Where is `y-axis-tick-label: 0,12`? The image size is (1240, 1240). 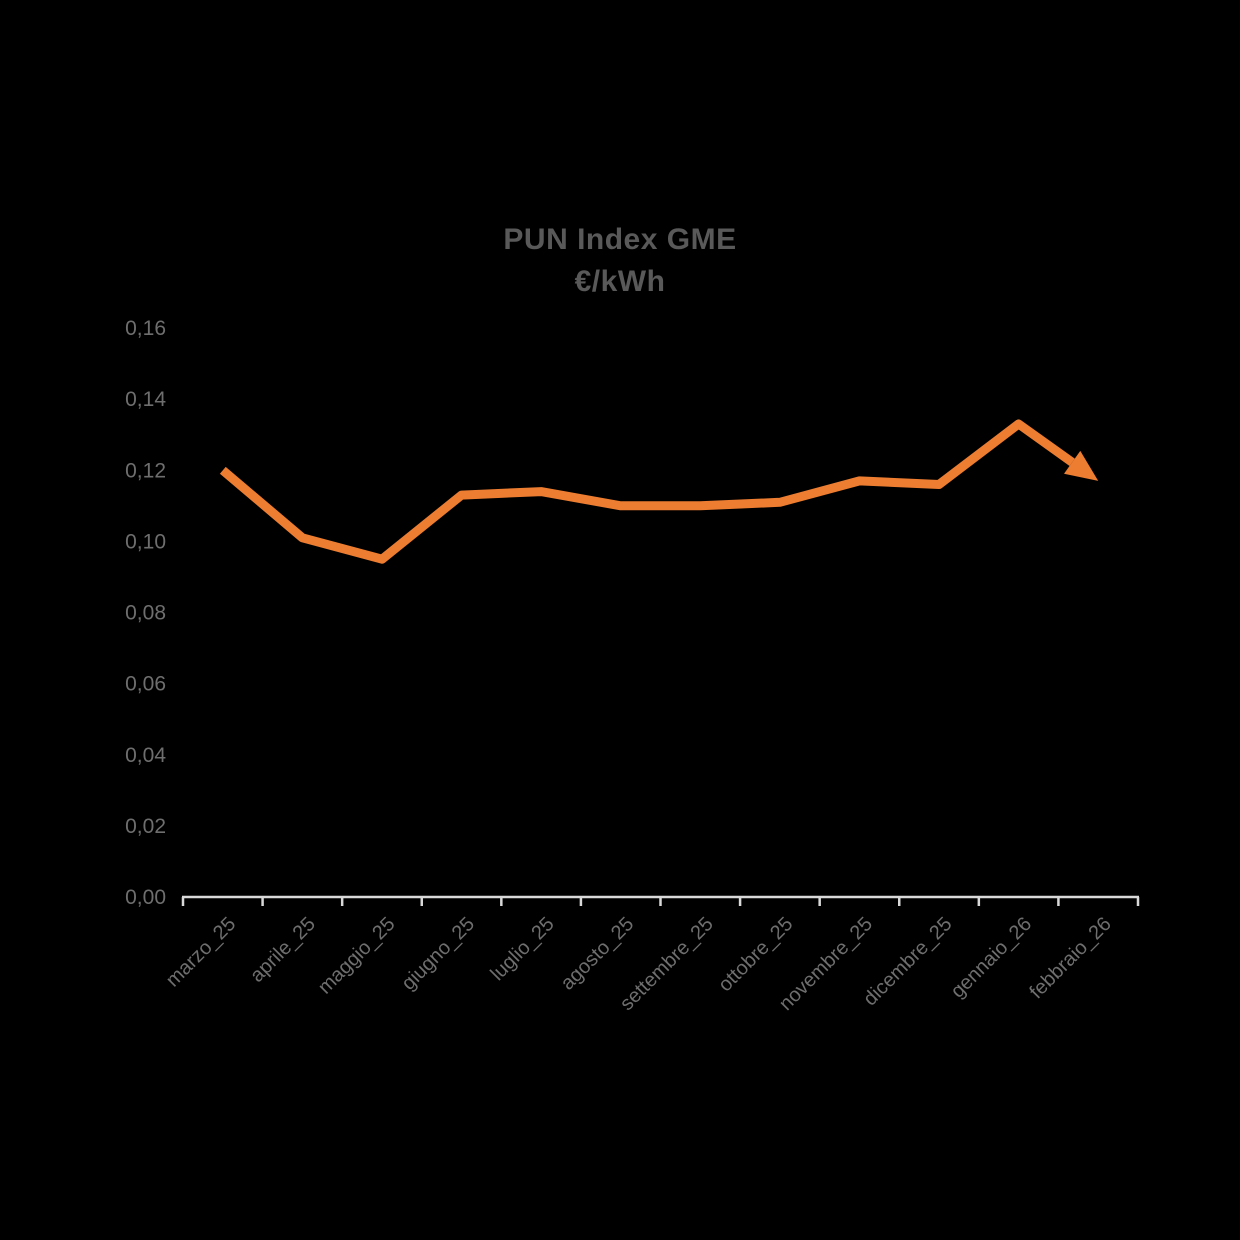
y-axis-tick-label: 0,12 is located at coordinates (145, 470).